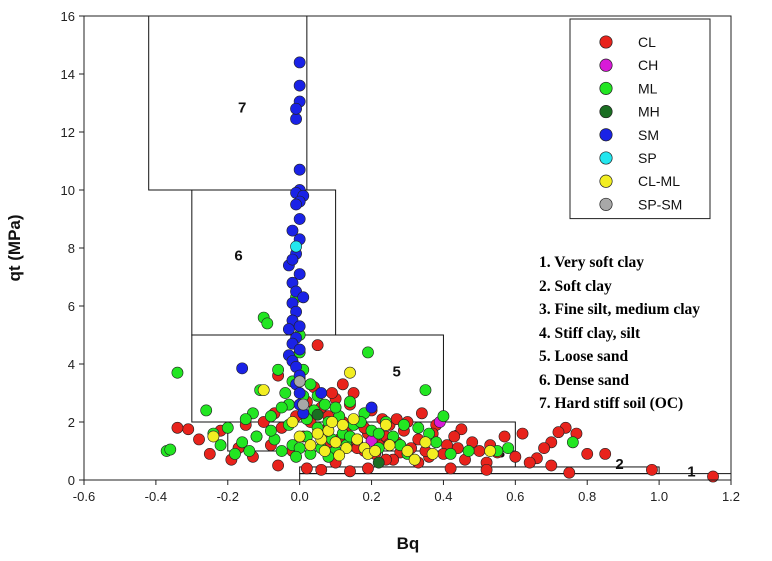  Describe the element at coordinates (443, 496) in the screenshot. I see `x-tick-label: 0.4` at that location.